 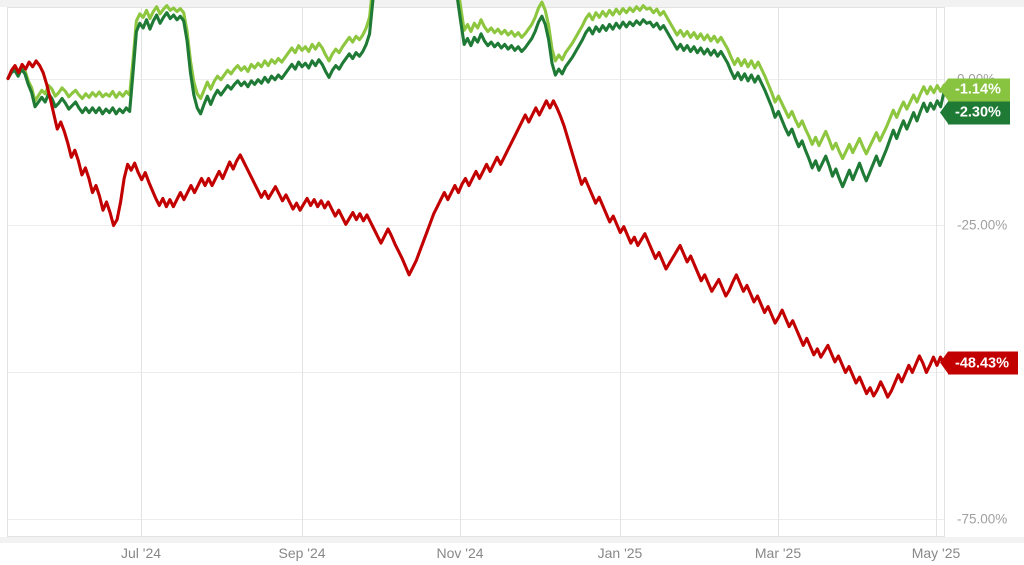 I want to click on value-flag-red-series: -48.43%, so click(x=979, y=363).